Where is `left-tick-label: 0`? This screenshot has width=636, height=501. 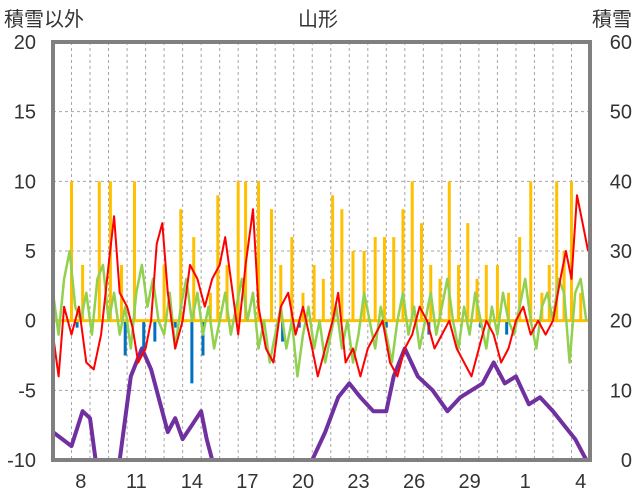 left-tick-label: 0 is located at coordinates (30, 322).